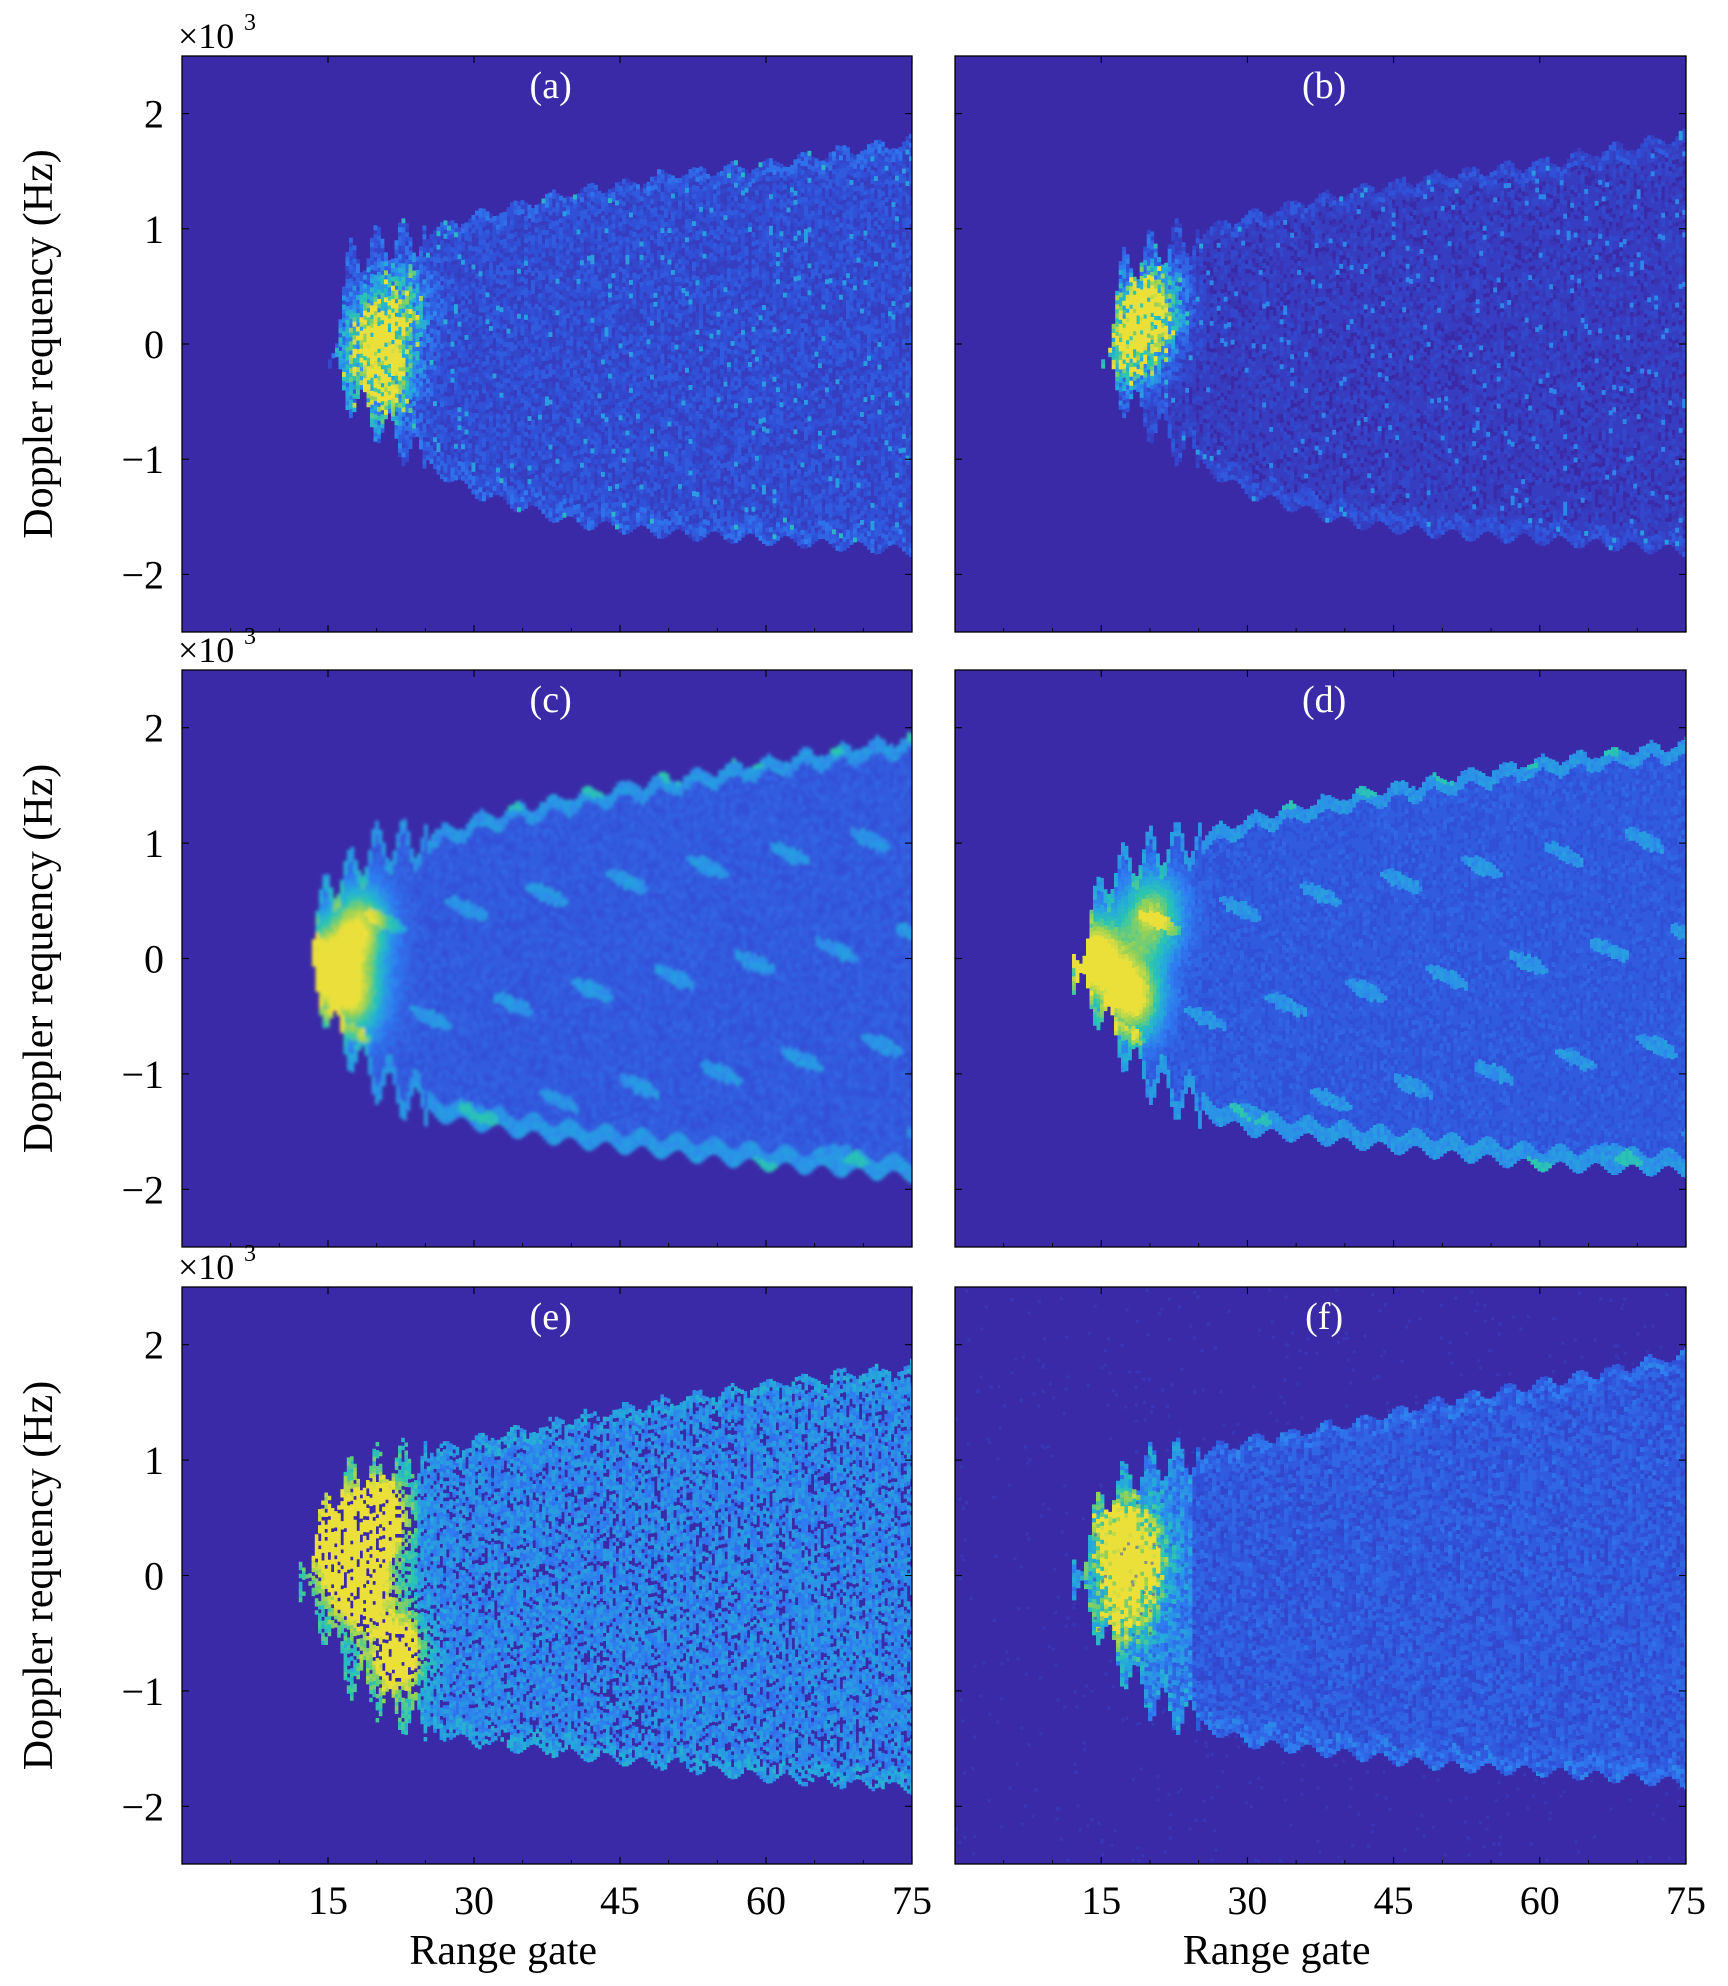  Describe the element at coordinates (1324, 86) in the screenshot. I see `panel-label: (b)` at that location.